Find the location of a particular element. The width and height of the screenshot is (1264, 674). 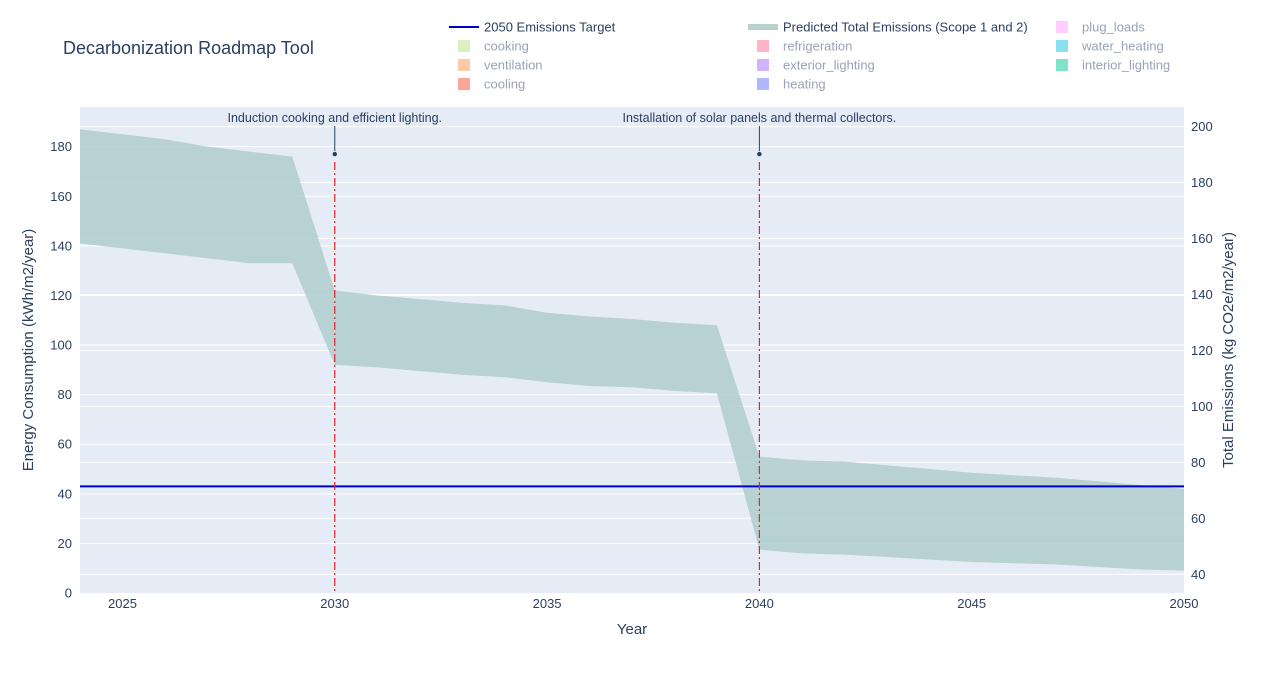

y-right-tick-label: 120 is located at coordinates (1202, 350).